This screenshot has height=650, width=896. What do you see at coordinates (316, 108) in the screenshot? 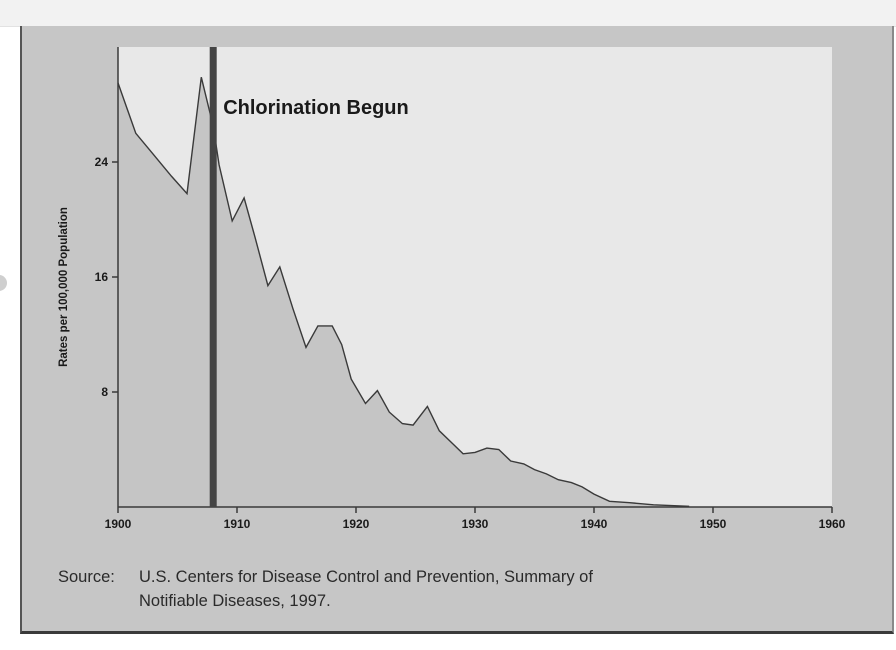
I see `chlorination-annotation-label: Chlorination Begun` at bounding box center [316, 108].